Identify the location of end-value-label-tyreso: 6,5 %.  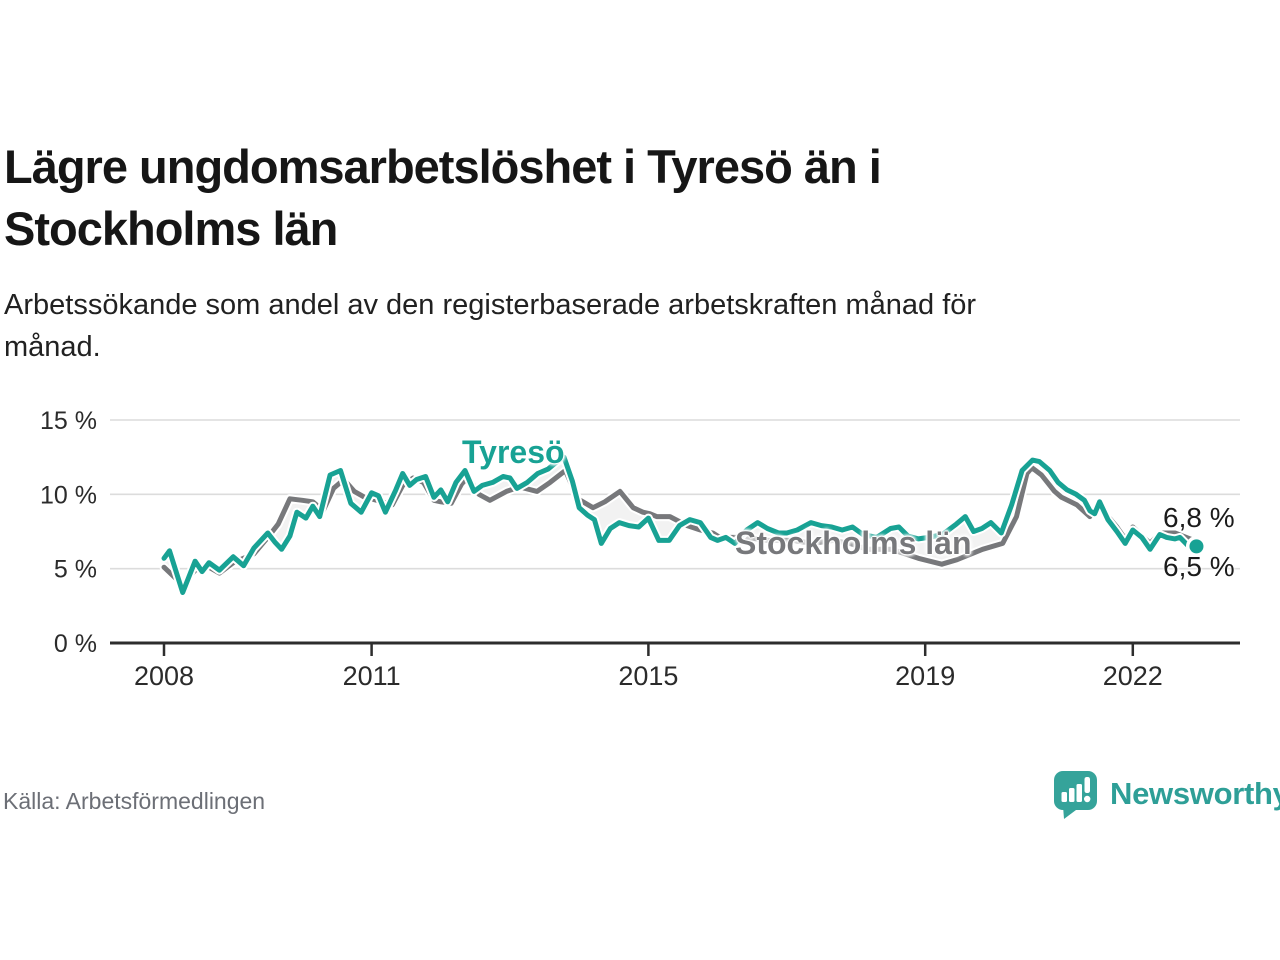
(1199, 566).